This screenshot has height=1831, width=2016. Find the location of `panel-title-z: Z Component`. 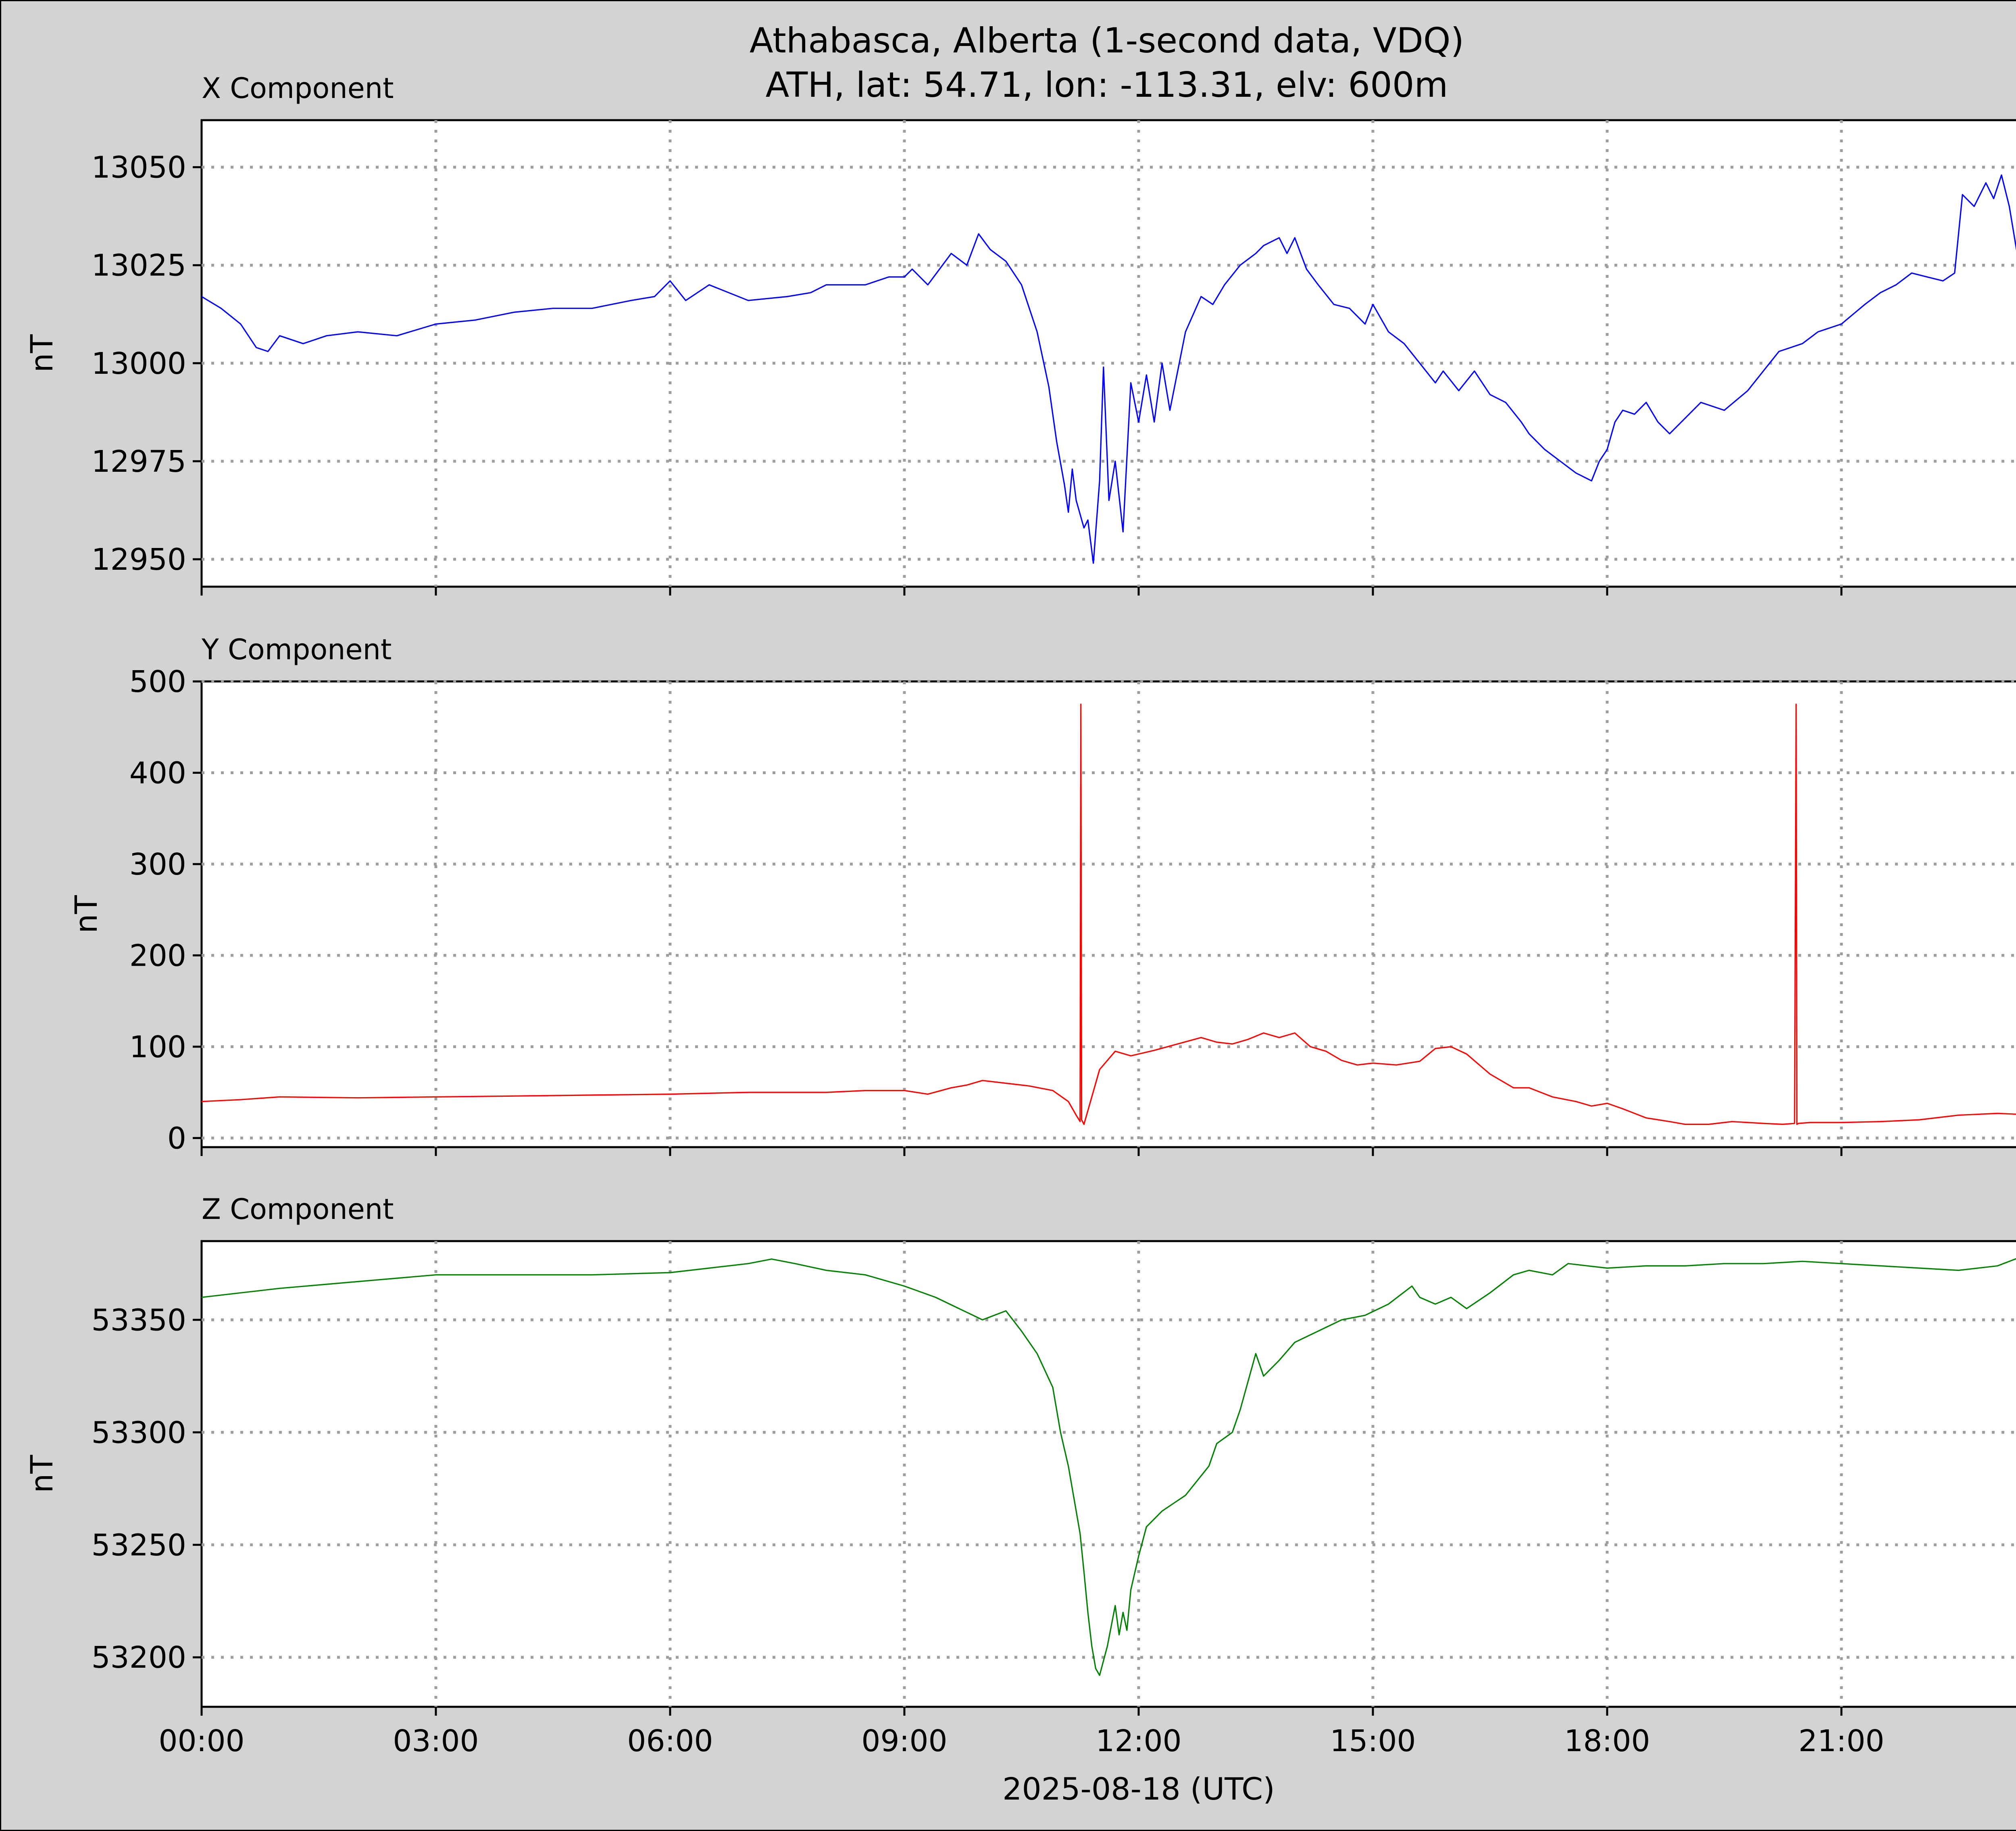

panel-title-z: Z Component is located at coordinates (298, 1209).